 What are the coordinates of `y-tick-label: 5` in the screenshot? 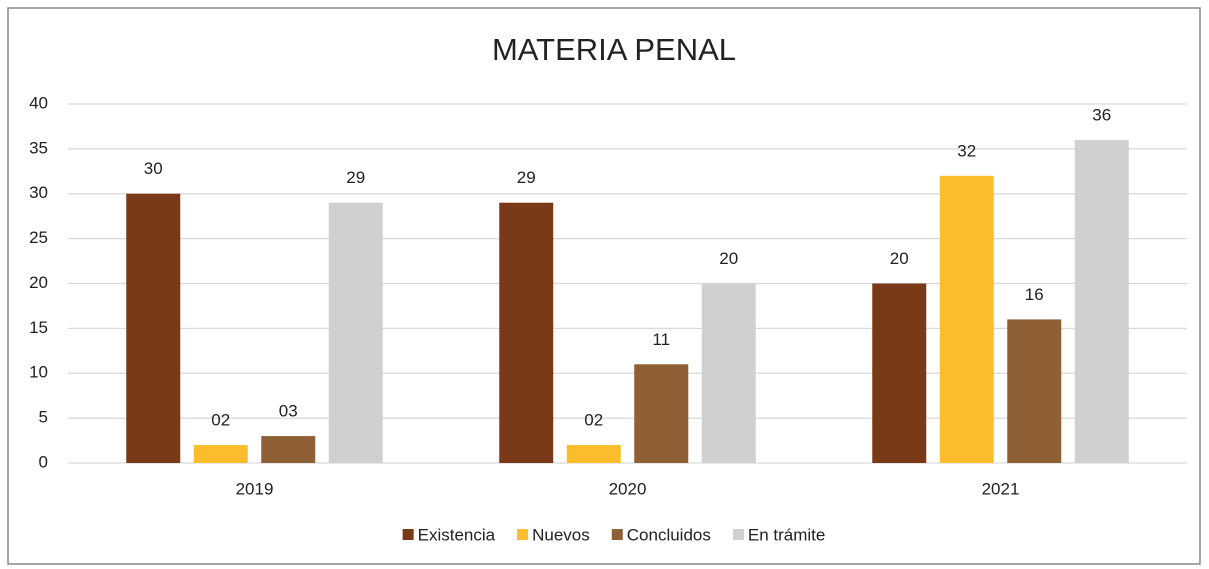 It's located at (43, 417).